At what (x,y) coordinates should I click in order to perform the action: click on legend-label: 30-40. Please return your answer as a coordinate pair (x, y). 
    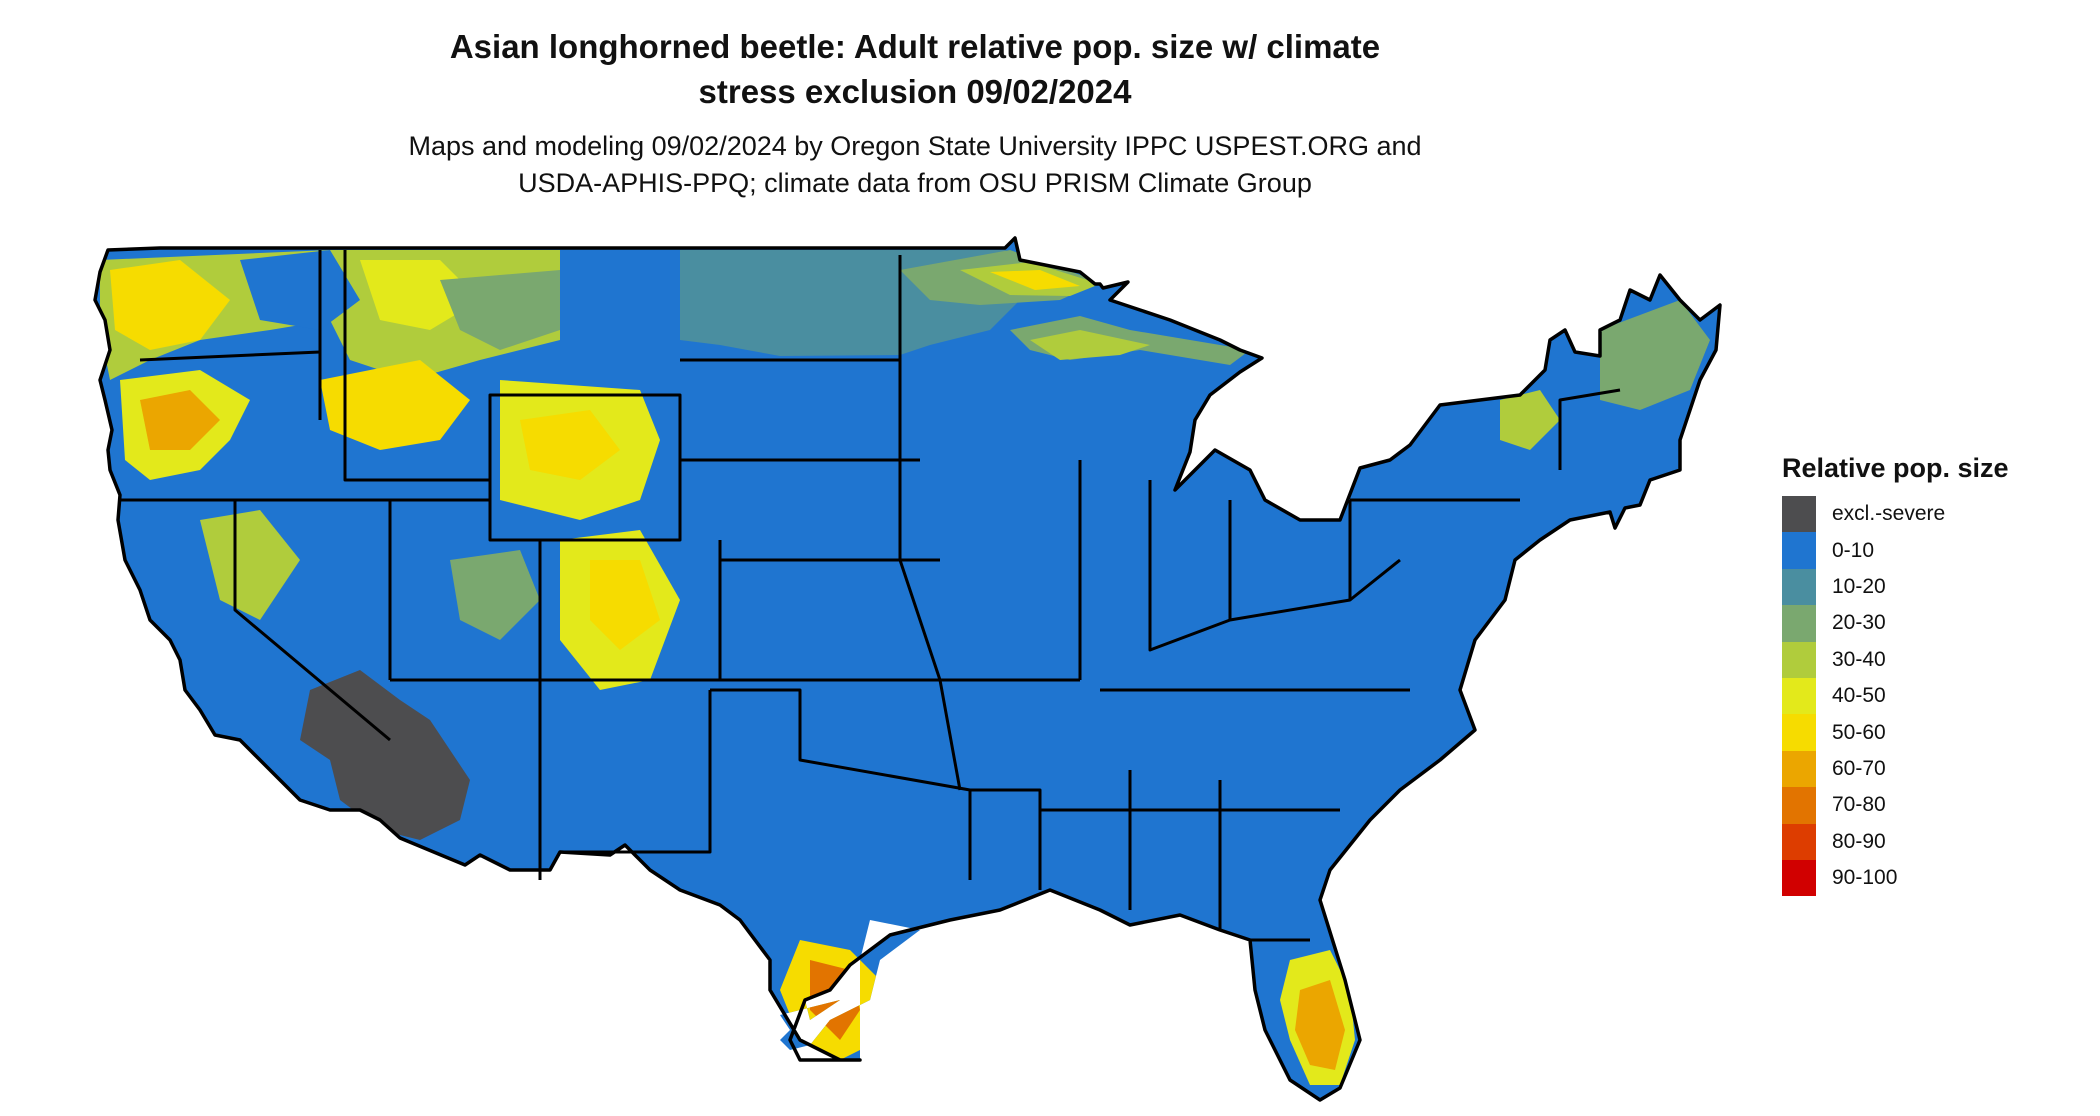
    Looking at the image, I should click on (1859, 659).